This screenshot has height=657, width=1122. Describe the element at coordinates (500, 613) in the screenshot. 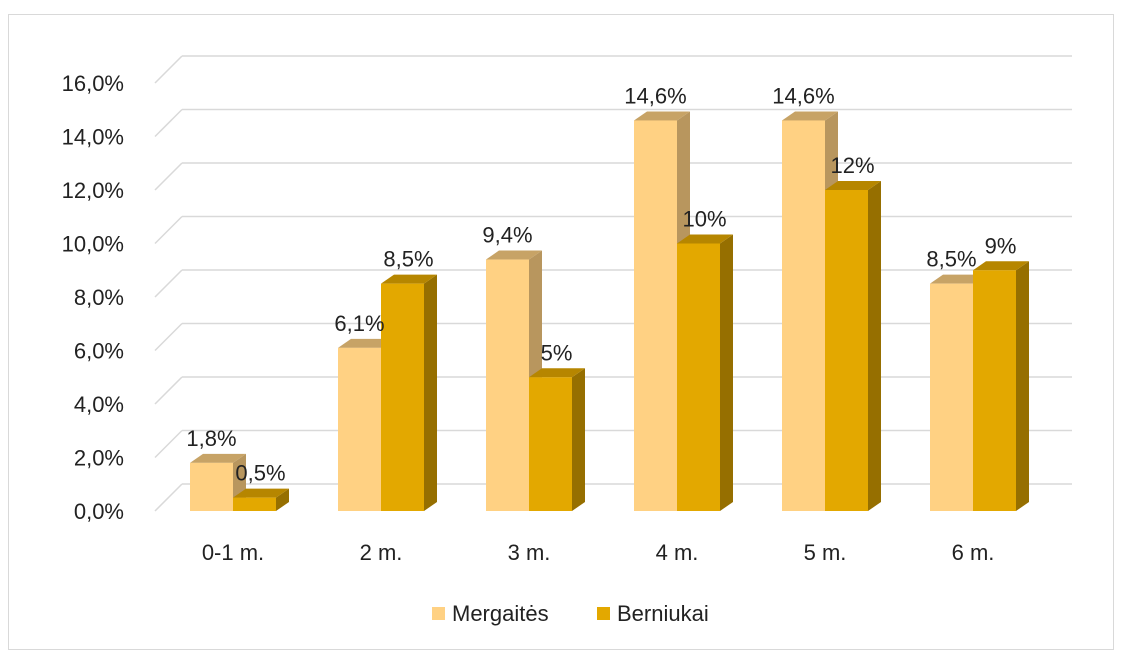

I see `legend-label: Mergaitės` at that location.